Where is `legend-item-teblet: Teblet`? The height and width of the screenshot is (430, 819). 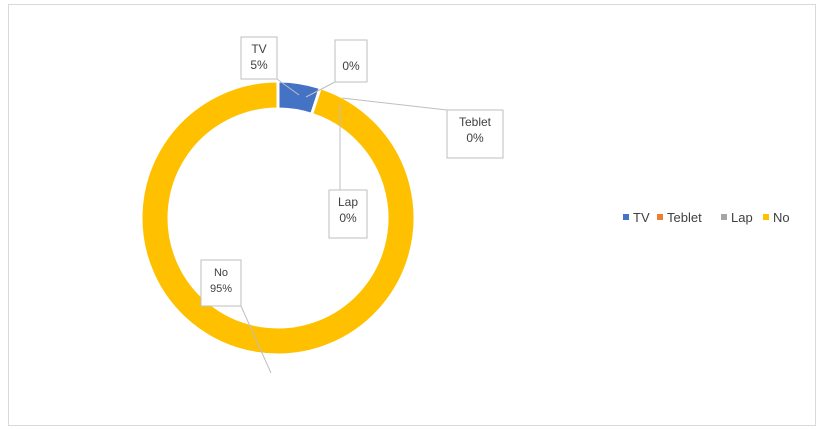 legend-item-teblet: Teblet is located at coordinates (679, 217).